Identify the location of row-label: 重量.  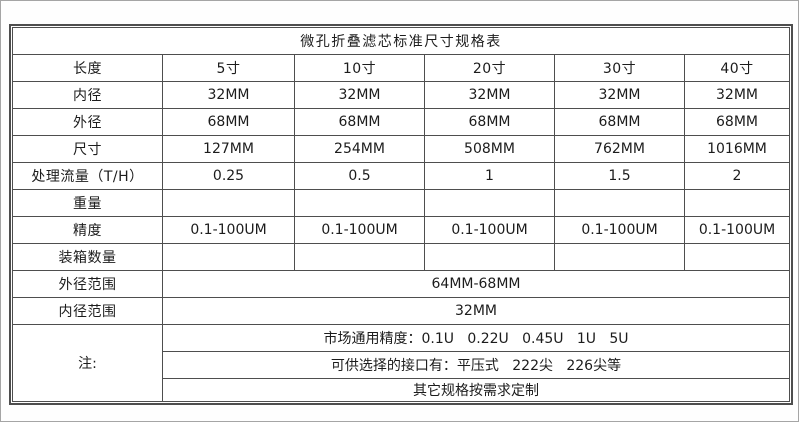
(87, 203).